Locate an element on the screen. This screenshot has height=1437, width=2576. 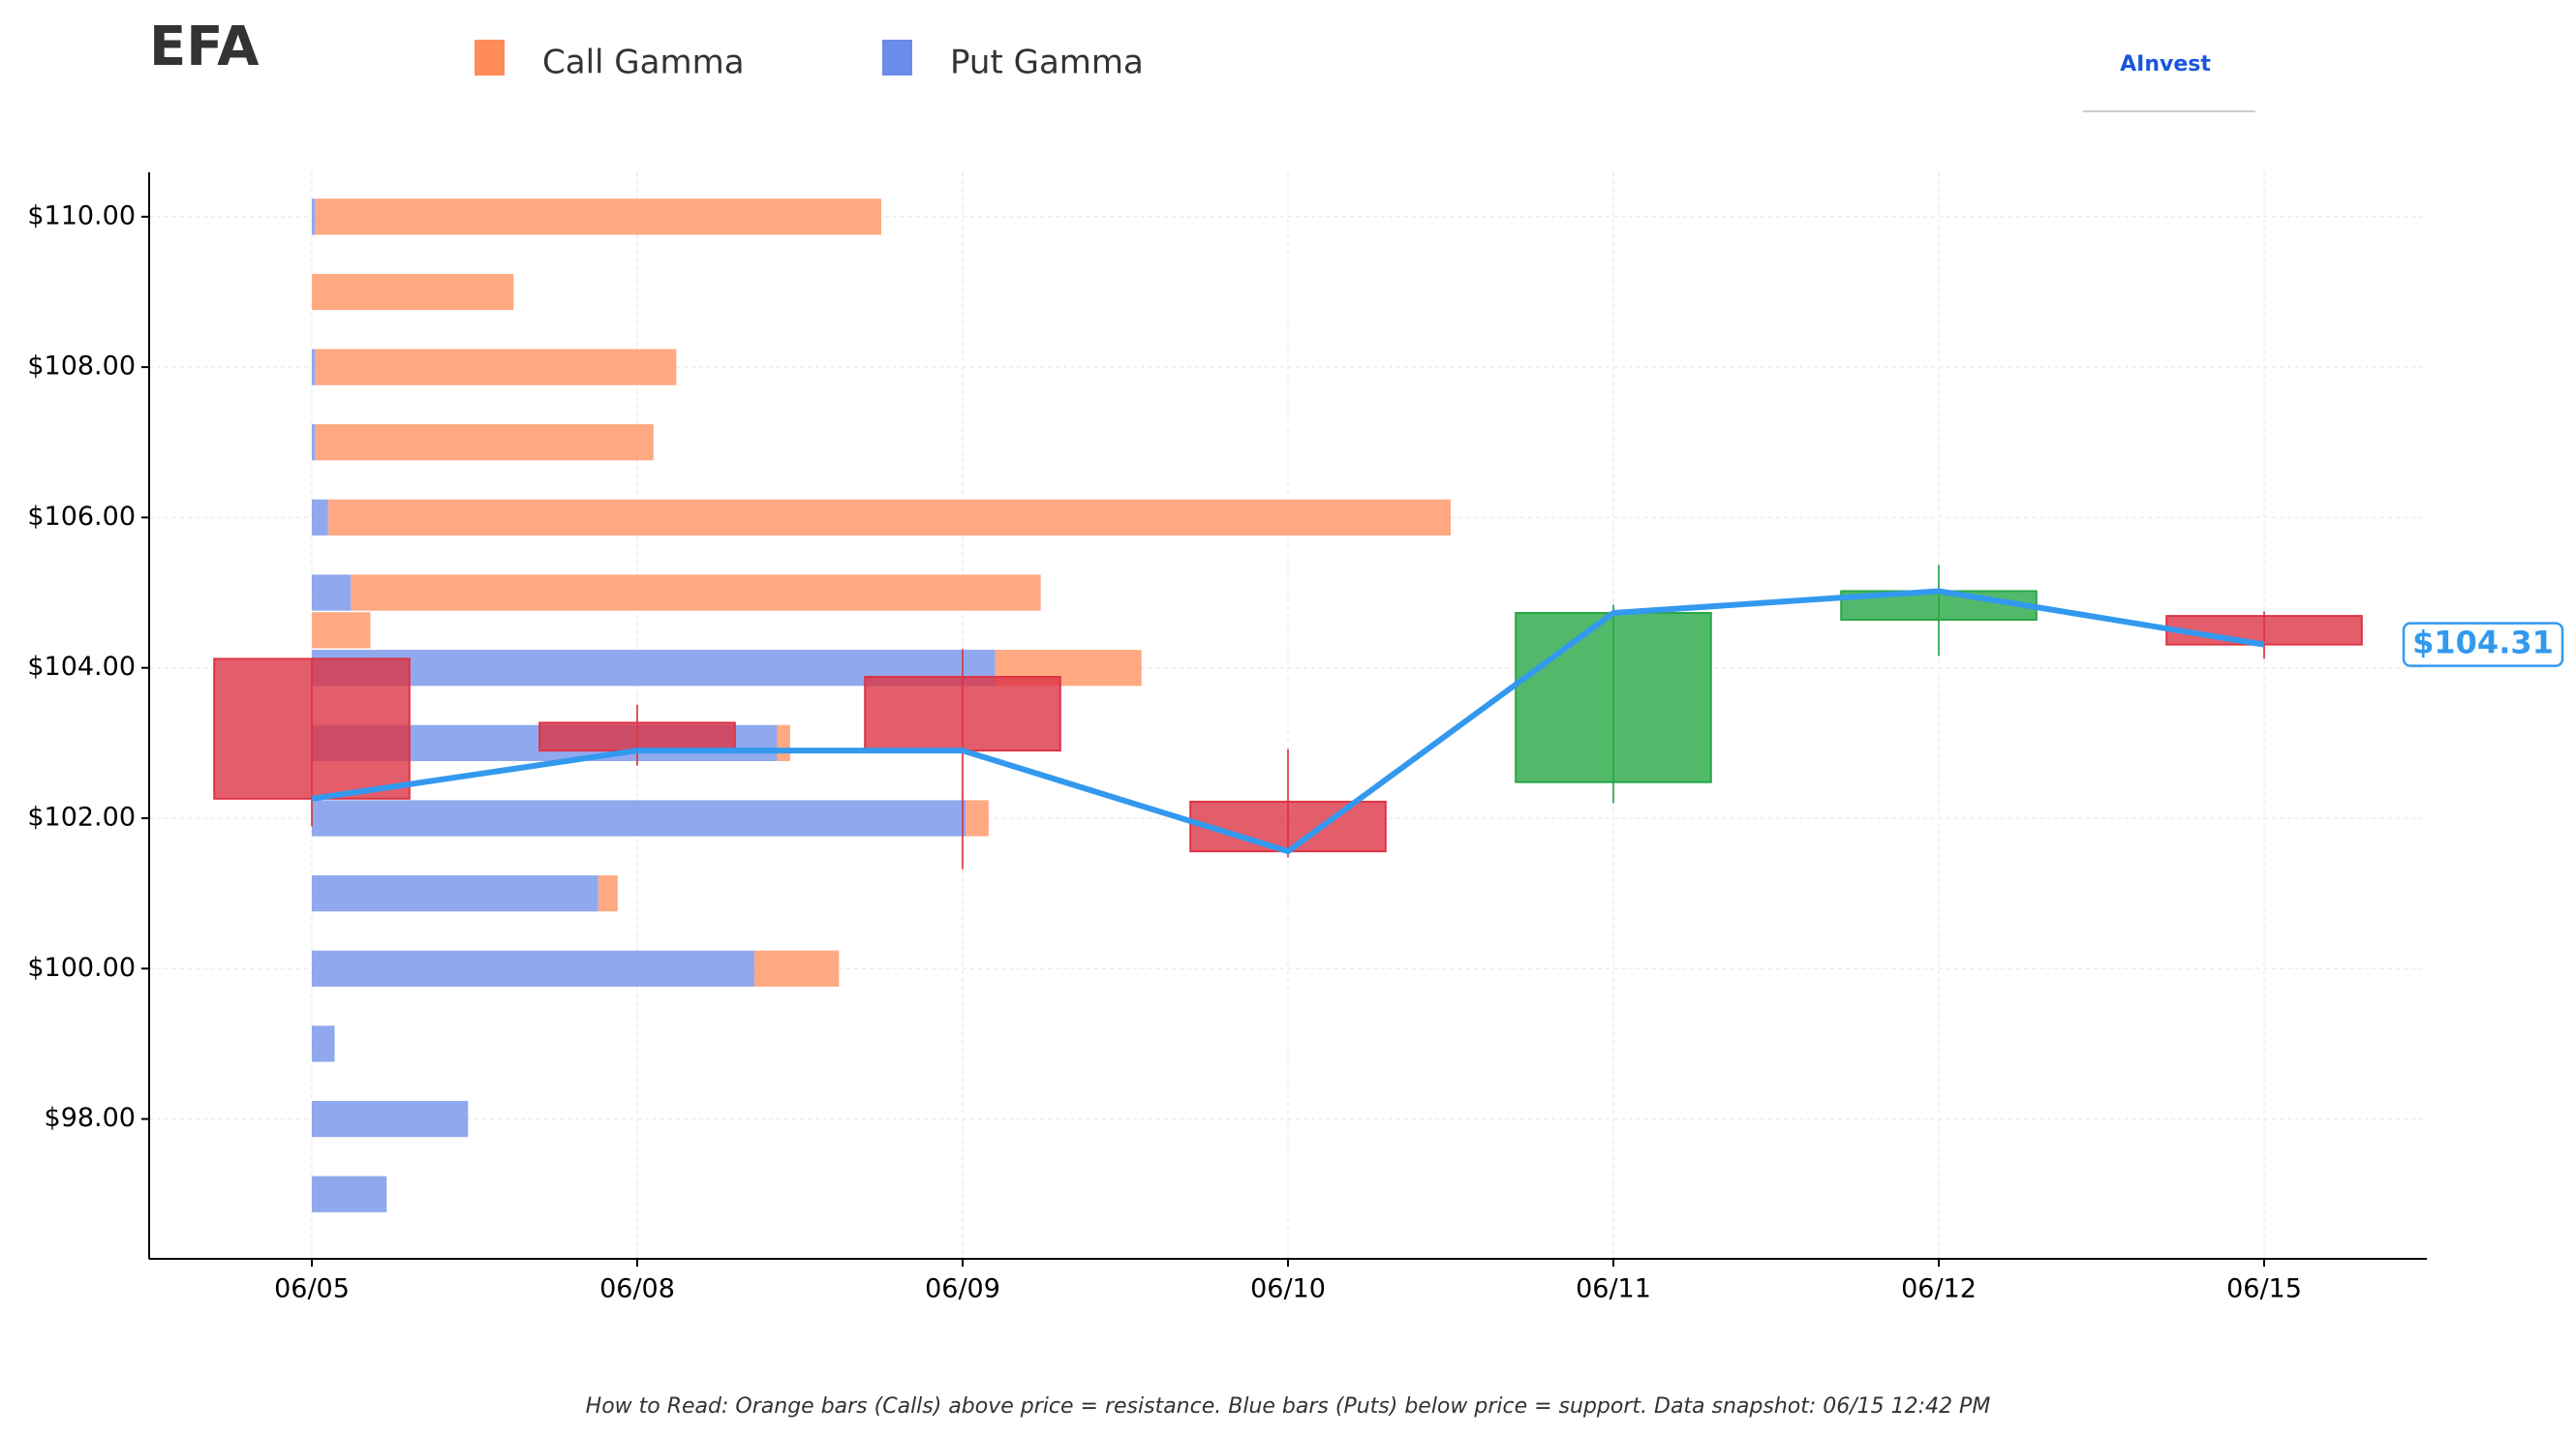
x-tick-label: 06/15 is located at coordinates (2264, 1289).